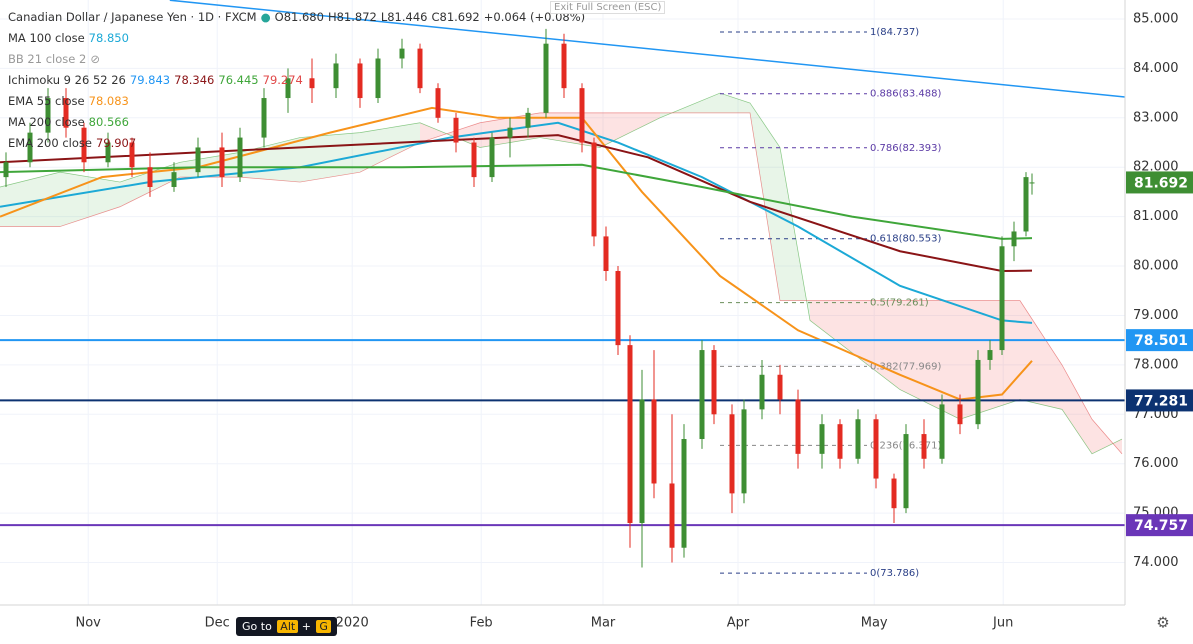  I want to click on fib-label: 0.5(79.261), so click(899, 303).